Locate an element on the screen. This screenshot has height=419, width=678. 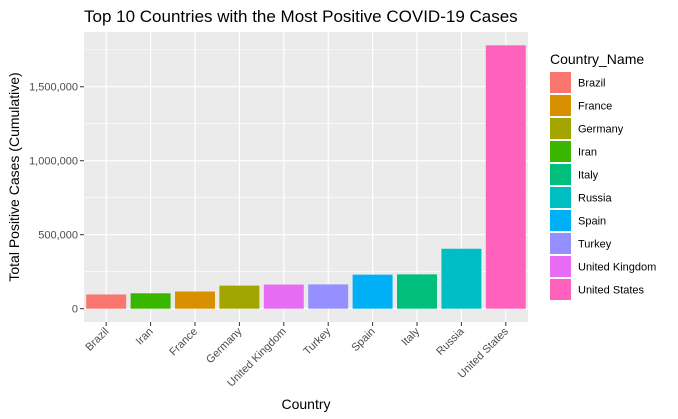
x-tick-label: Turkey is located at coordinates (317, 341).